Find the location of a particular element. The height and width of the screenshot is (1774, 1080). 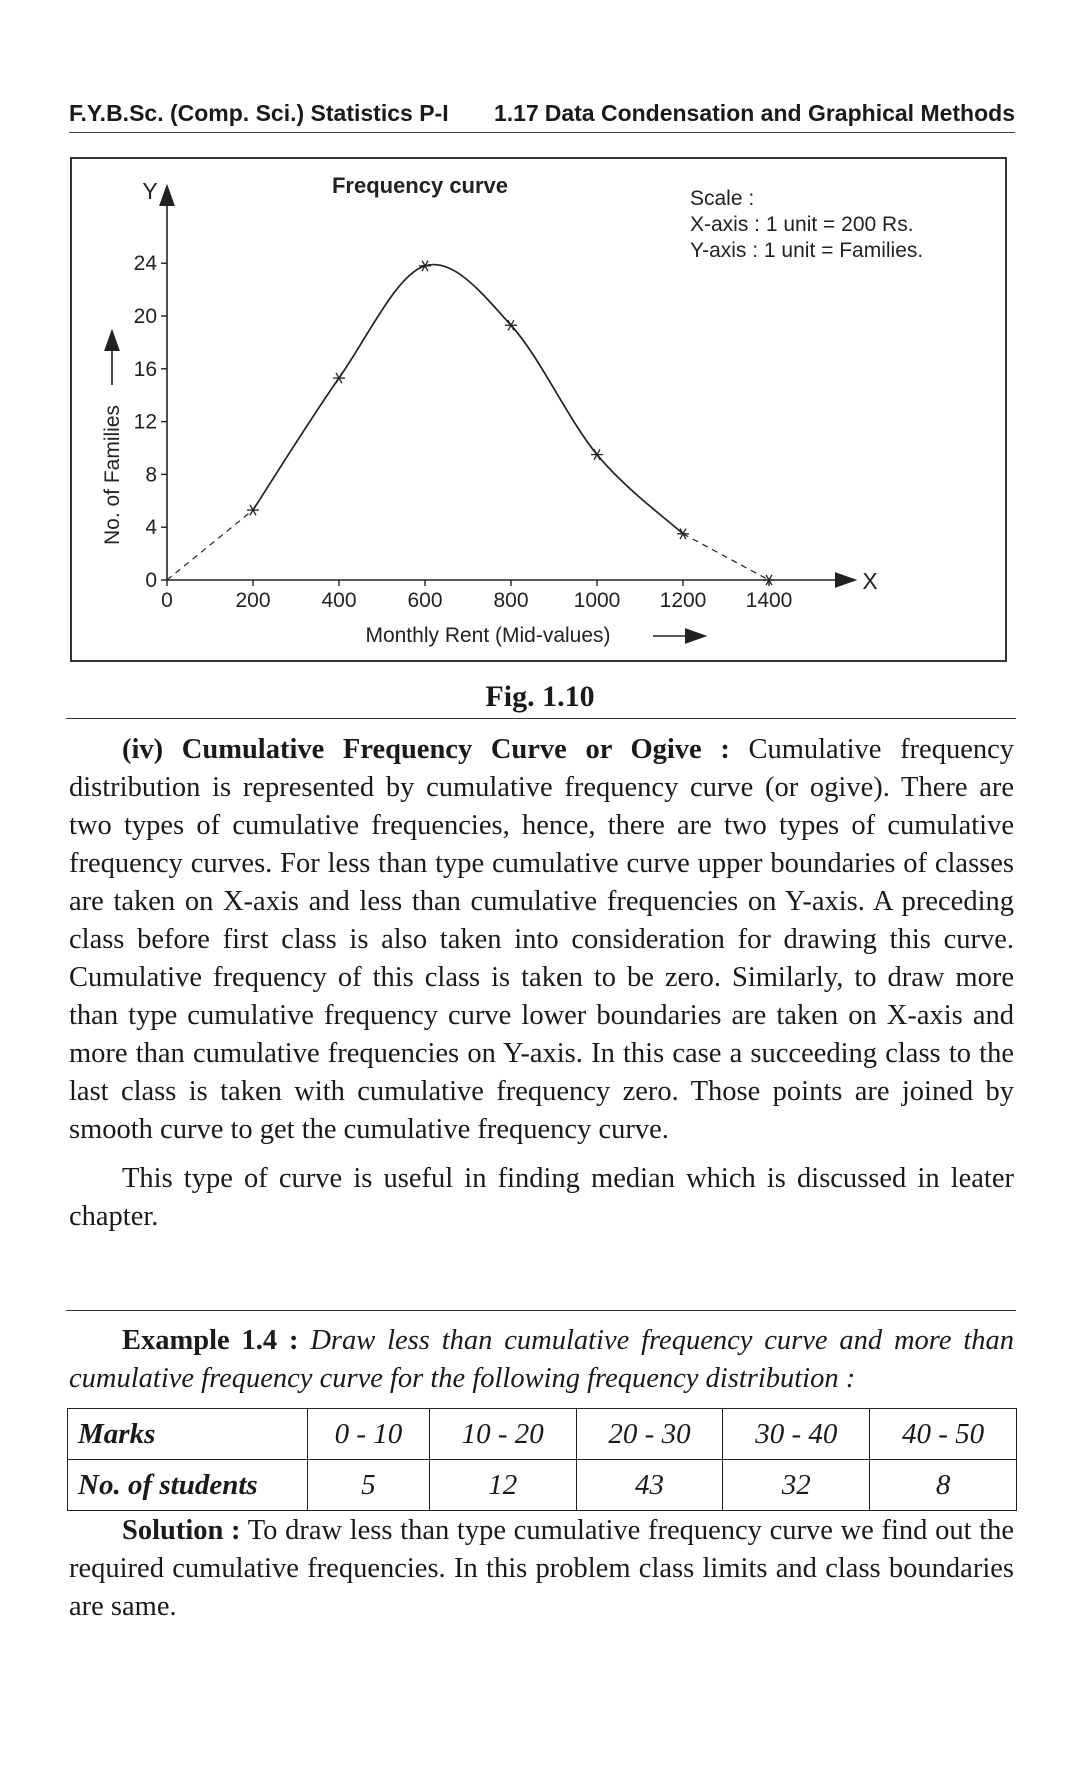

figure-caption: Fig. 1.10 is located at coordinates (540, 696).